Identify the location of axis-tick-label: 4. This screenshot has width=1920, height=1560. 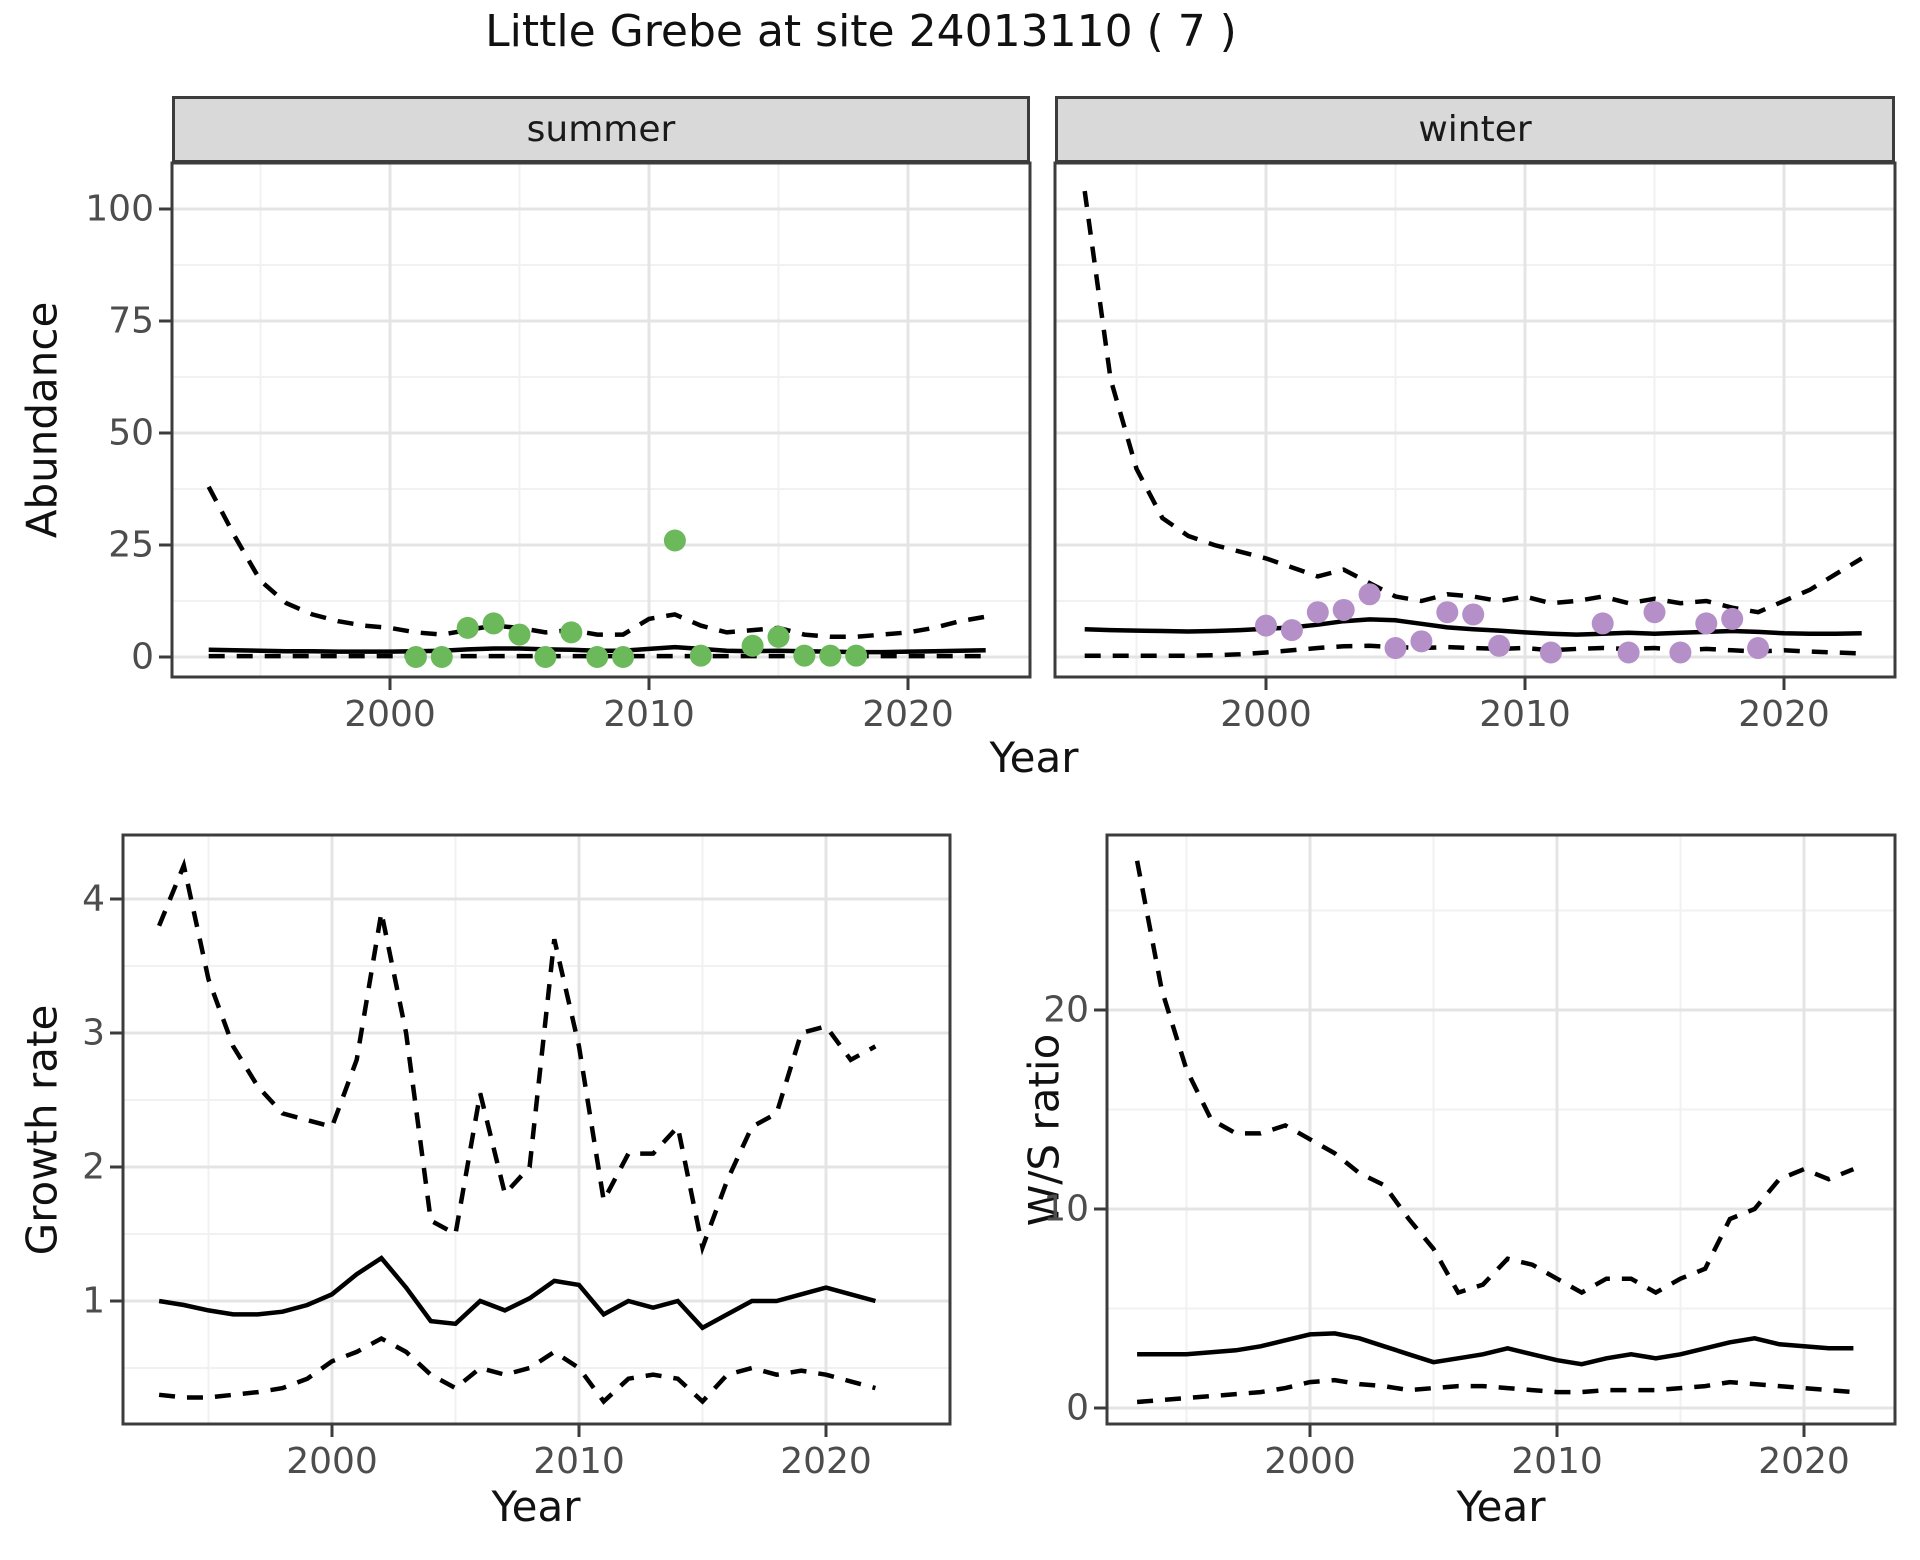
(93, 899).